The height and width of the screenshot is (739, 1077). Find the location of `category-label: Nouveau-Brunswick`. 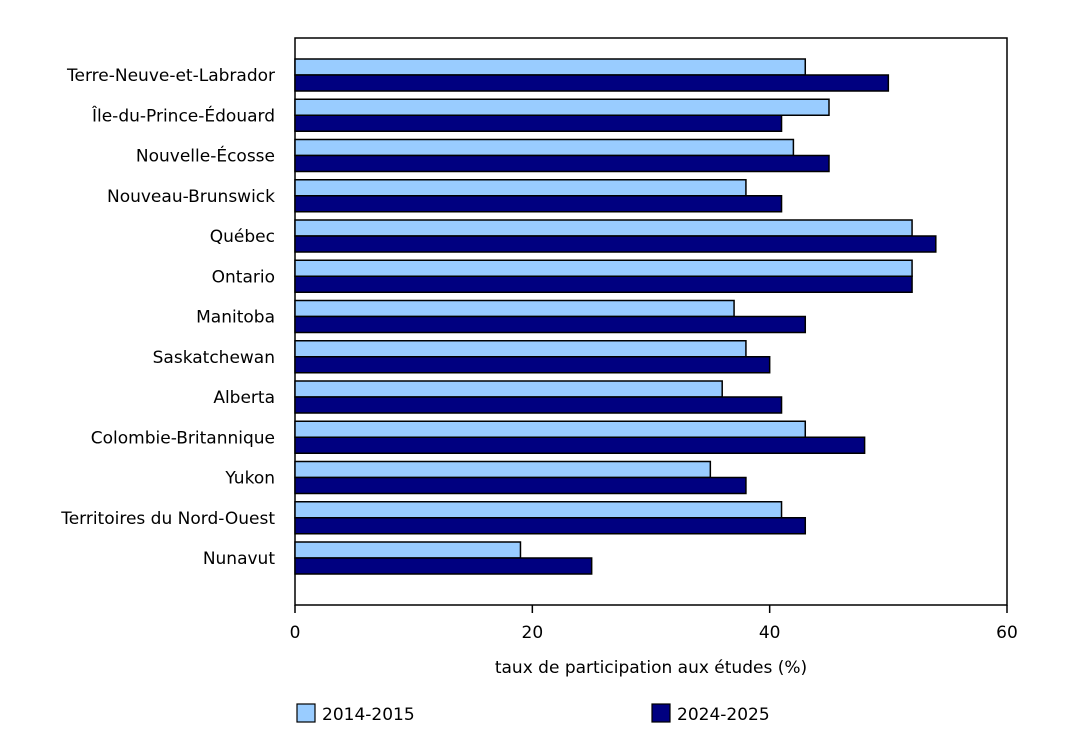

category-label: Nouveau-Brunswick is located at coordinates (191, 197).